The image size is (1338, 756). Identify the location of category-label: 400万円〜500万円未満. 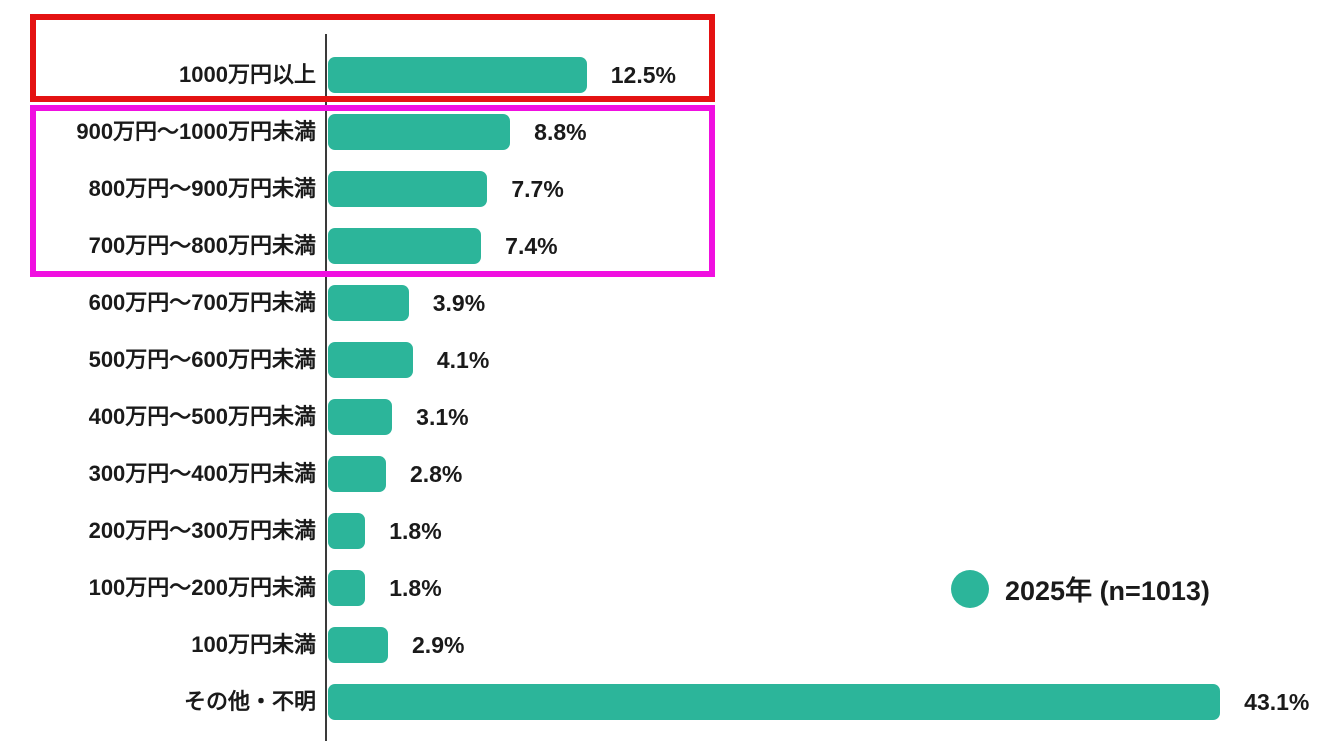
(202, 417).